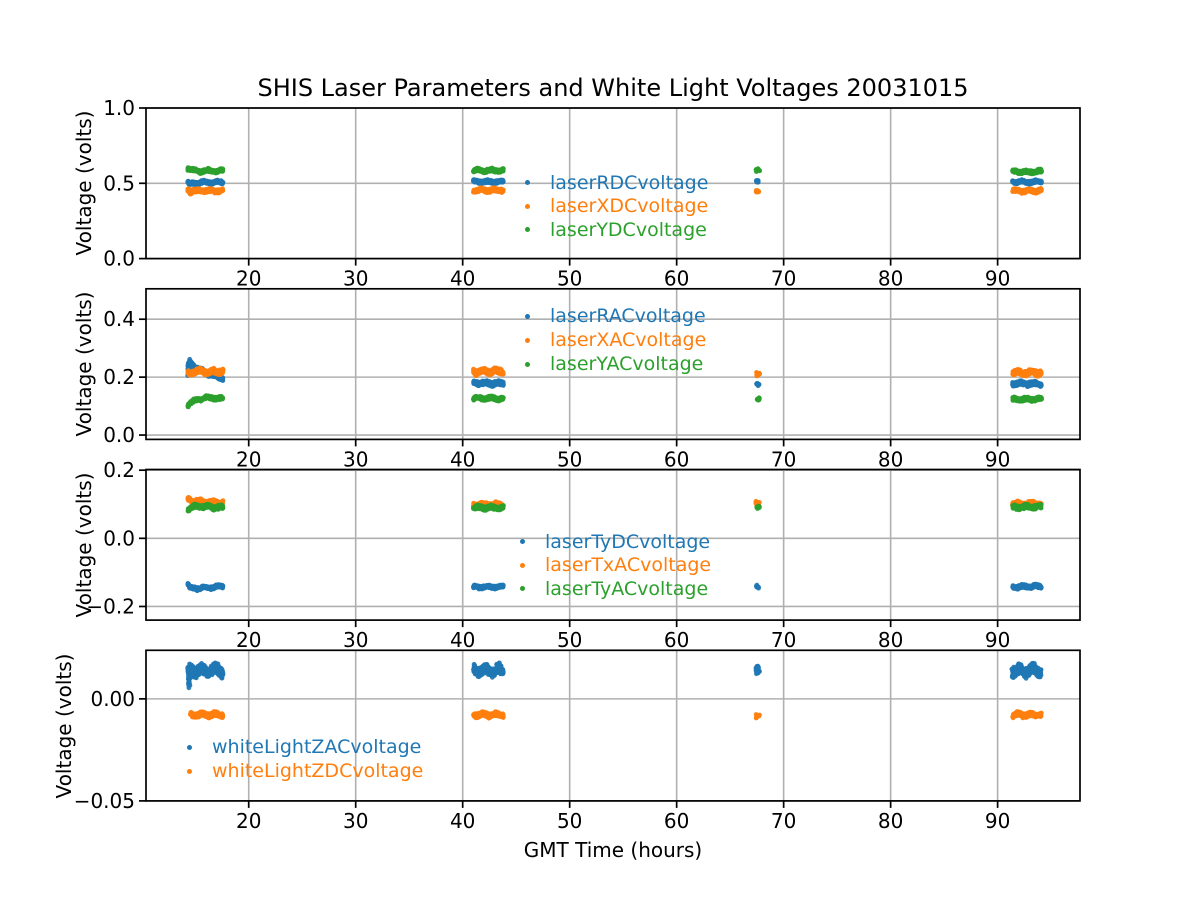 This screenshot has height=900, width=1200. What do you see at coordinates (248, 279) in the screenshot?
I see `svg-text: 20` at bounding box center [248, 279].